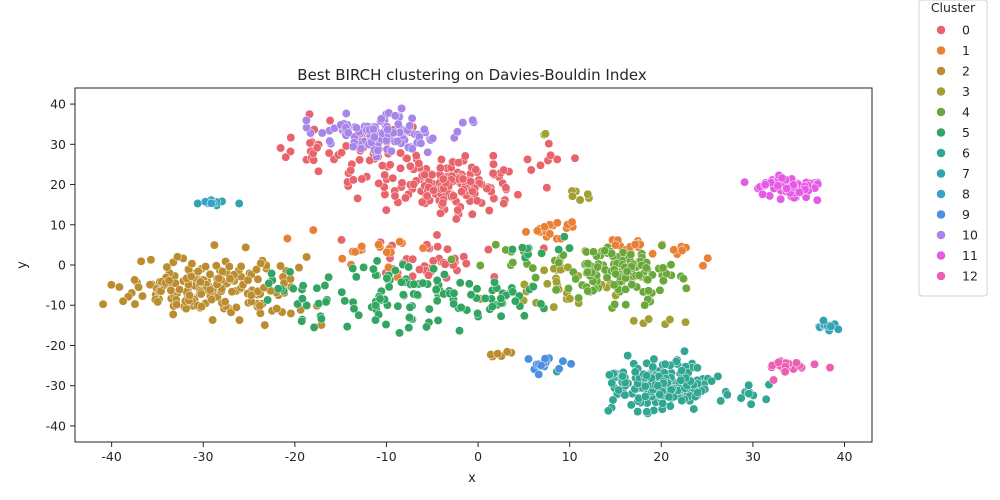  Describe the element at coordinates (477, 453) in the screenshot. I see `x-axis: -40 -30 -20 -10 0 10 20 30 40` at that location.